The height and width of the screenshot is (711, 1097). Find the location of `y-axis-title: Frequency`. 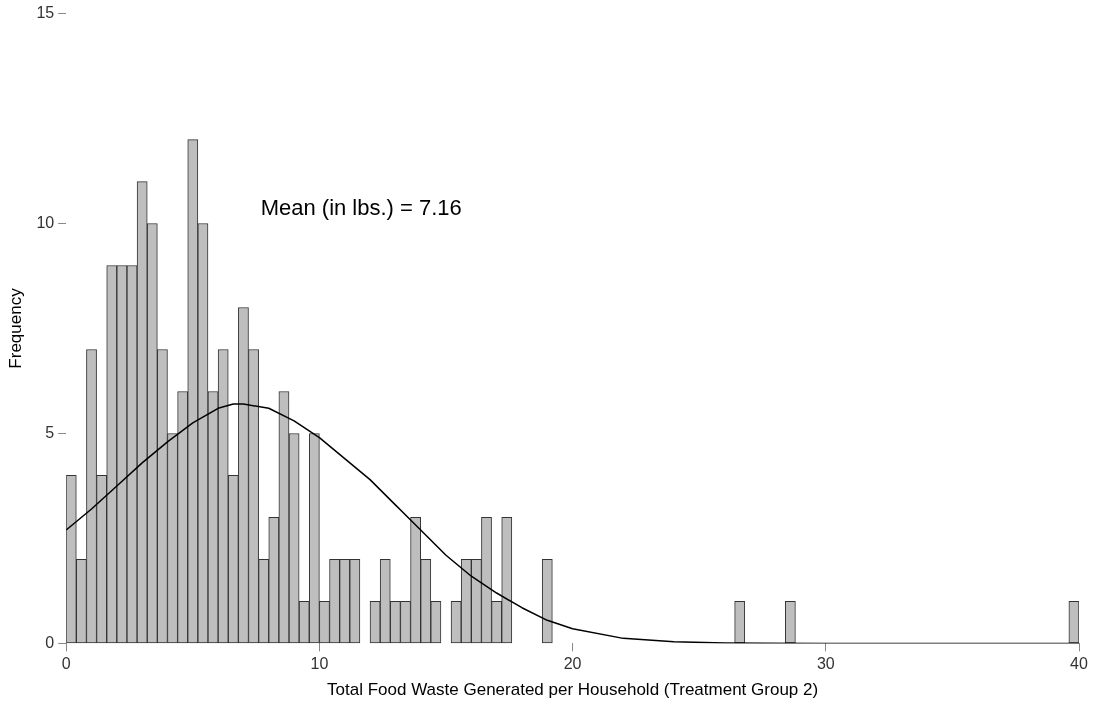

y-axis-title: Frequency is located at coordinates (15, 328).